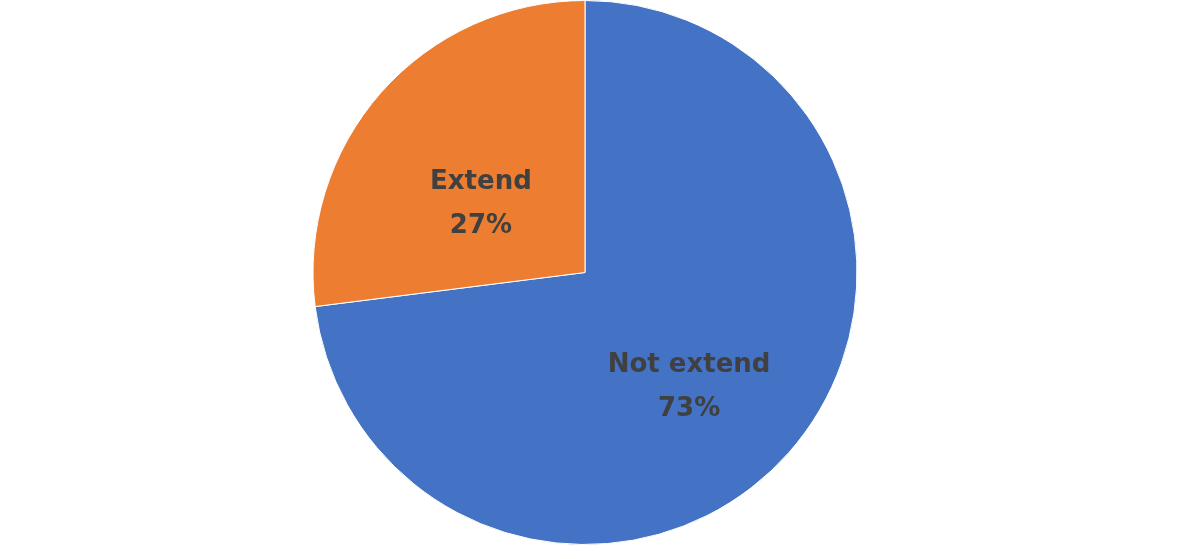  What do you see at coordinates (689, 363) in the screenshot?
I see `slice-label: Not extend` at bounding box center [689, 363].